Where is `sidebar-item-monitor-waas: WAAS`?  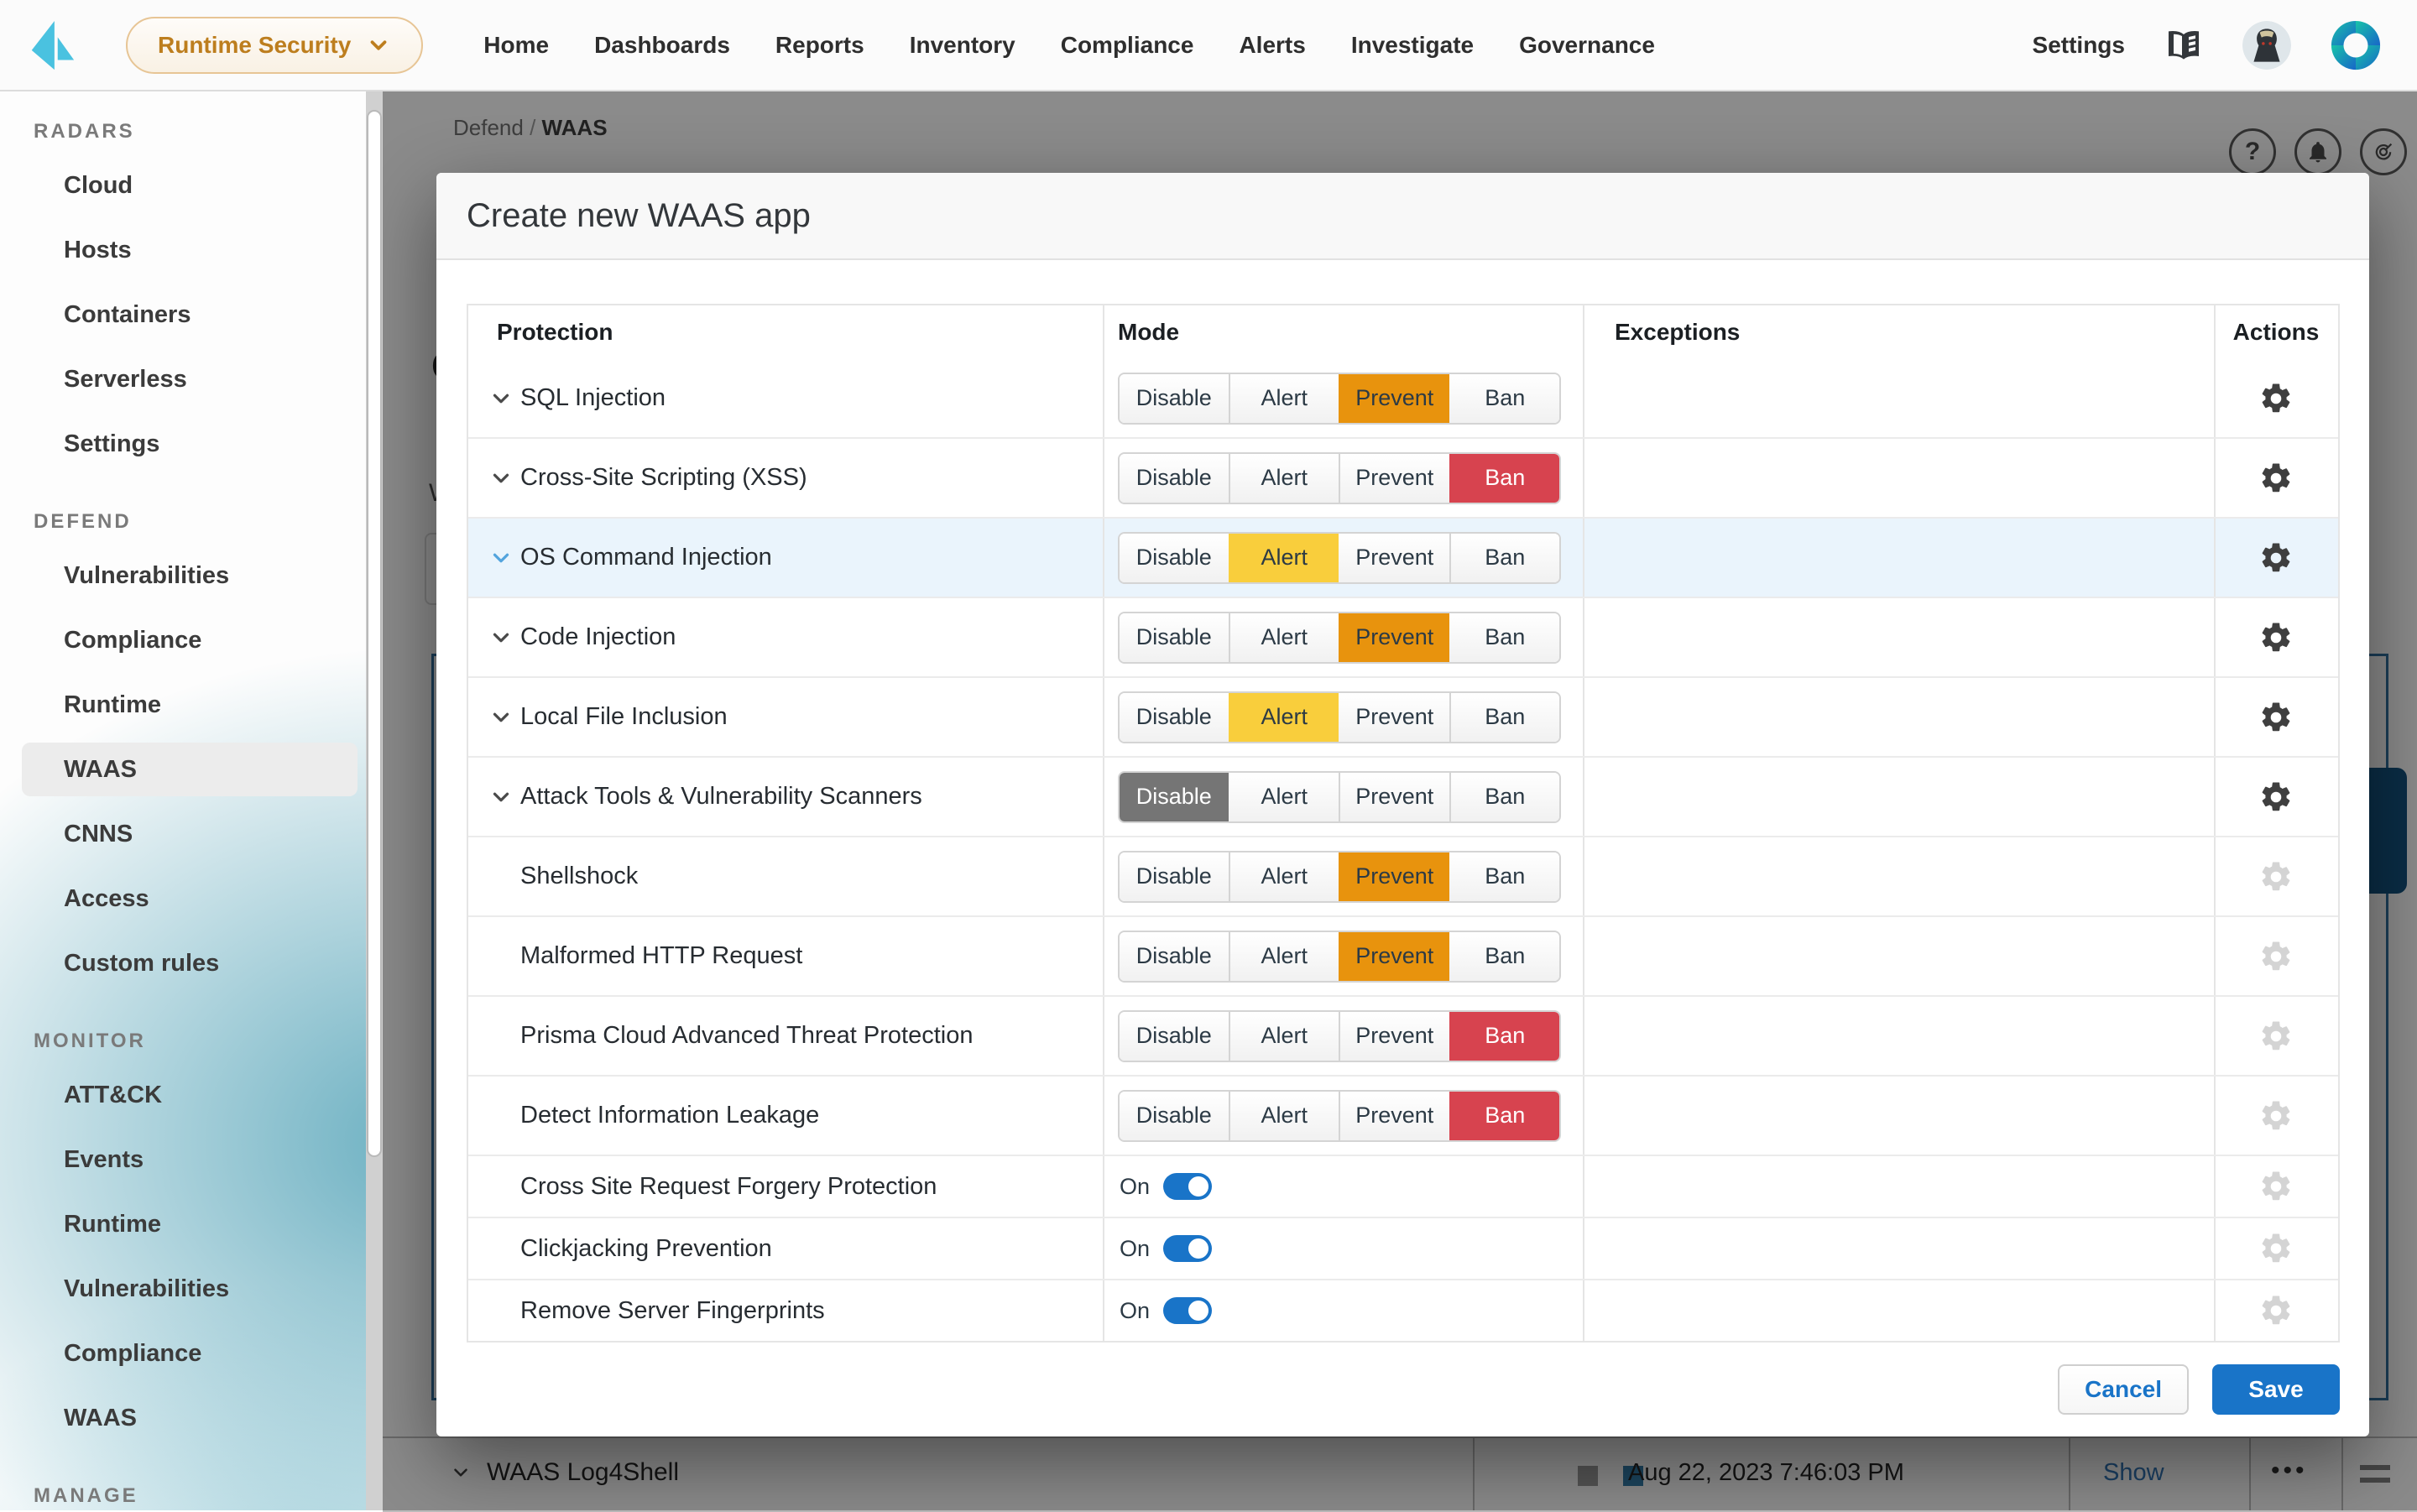
sidebar-item-monitor-waas: WAAS is located at coordinates (100, 1418).